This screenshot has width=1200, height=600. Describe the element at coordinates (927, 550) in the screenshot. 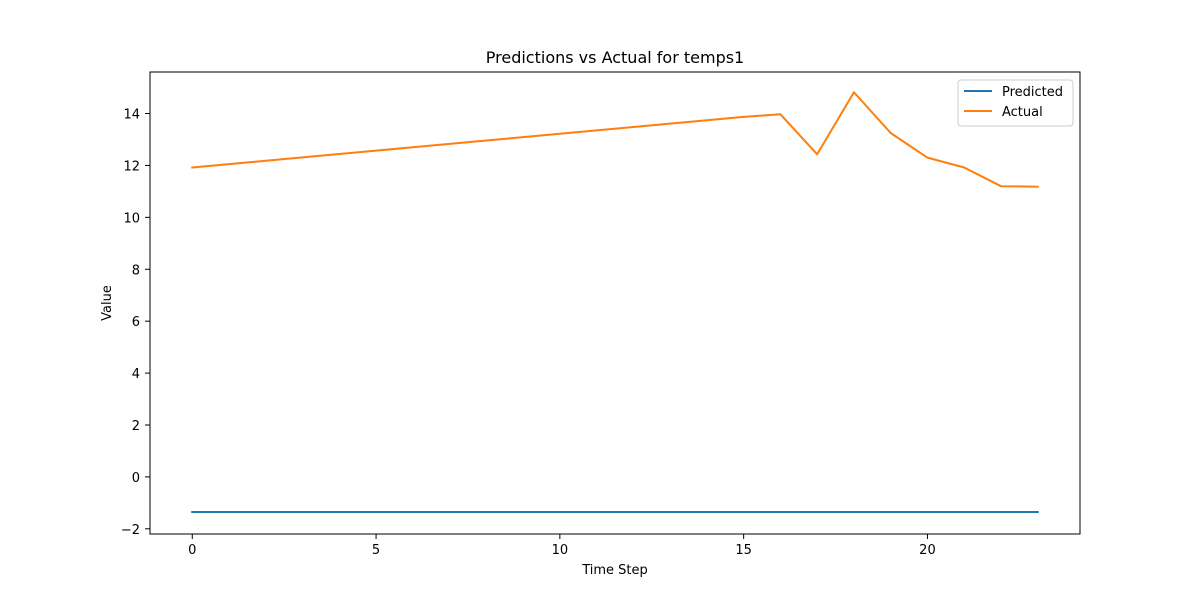

I see `x-tick-label: 20` at that location.